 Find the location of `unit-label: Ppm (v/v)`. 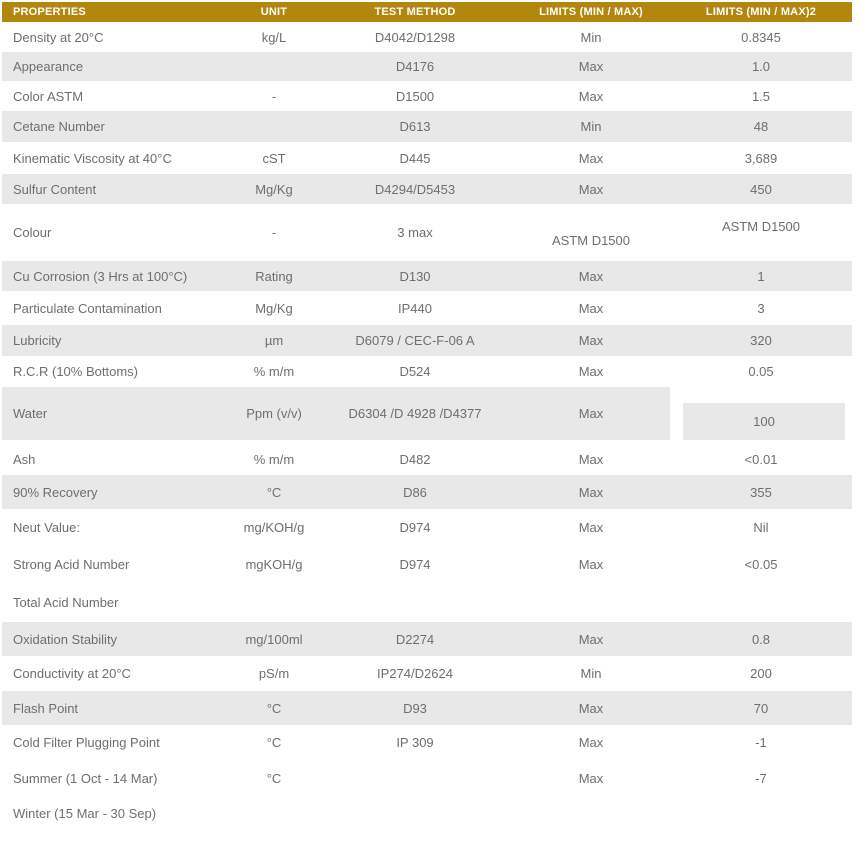

unit-label: Ppm (v/v) is located at coordinates (274, 413).